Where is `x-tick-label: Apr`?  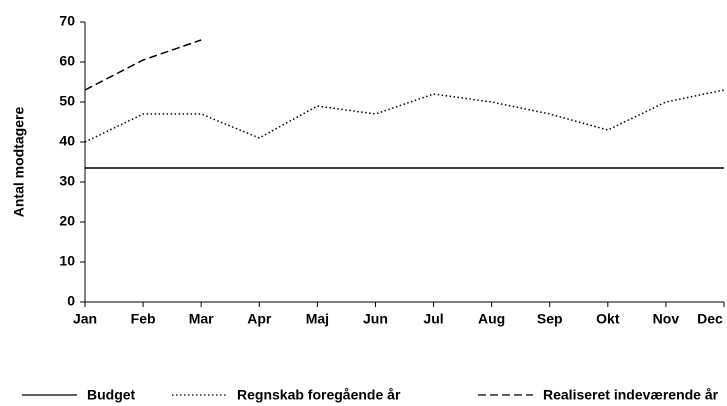
x-tick-label: Apr is located at coordinates (259, 319).